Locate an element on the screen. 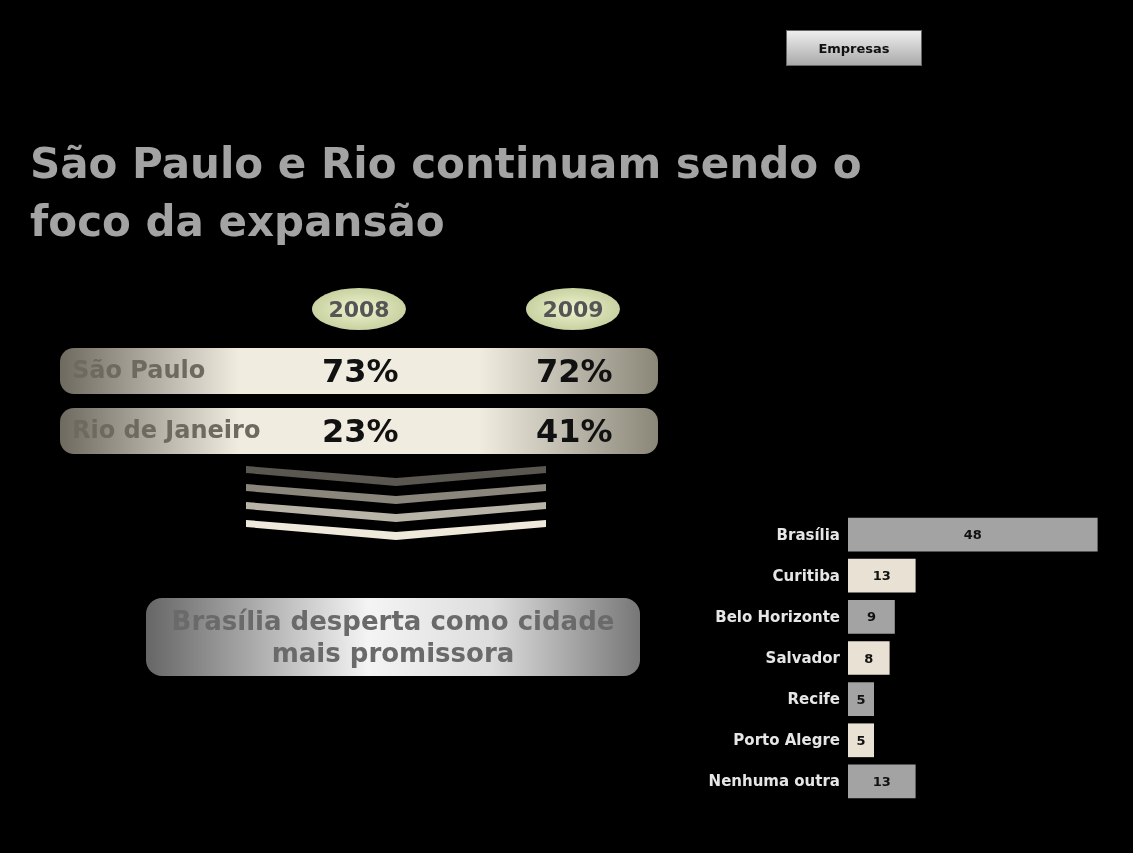  y-tick-label: Curitiba is located at coordinates (806, 575).